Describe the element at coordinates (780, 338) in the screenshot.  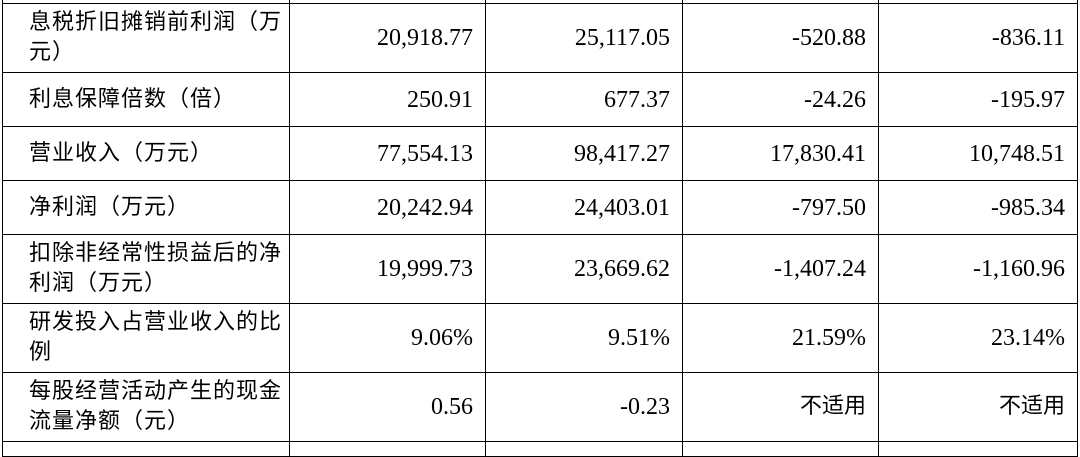
I see `table-cell: 21.59%` at that location.